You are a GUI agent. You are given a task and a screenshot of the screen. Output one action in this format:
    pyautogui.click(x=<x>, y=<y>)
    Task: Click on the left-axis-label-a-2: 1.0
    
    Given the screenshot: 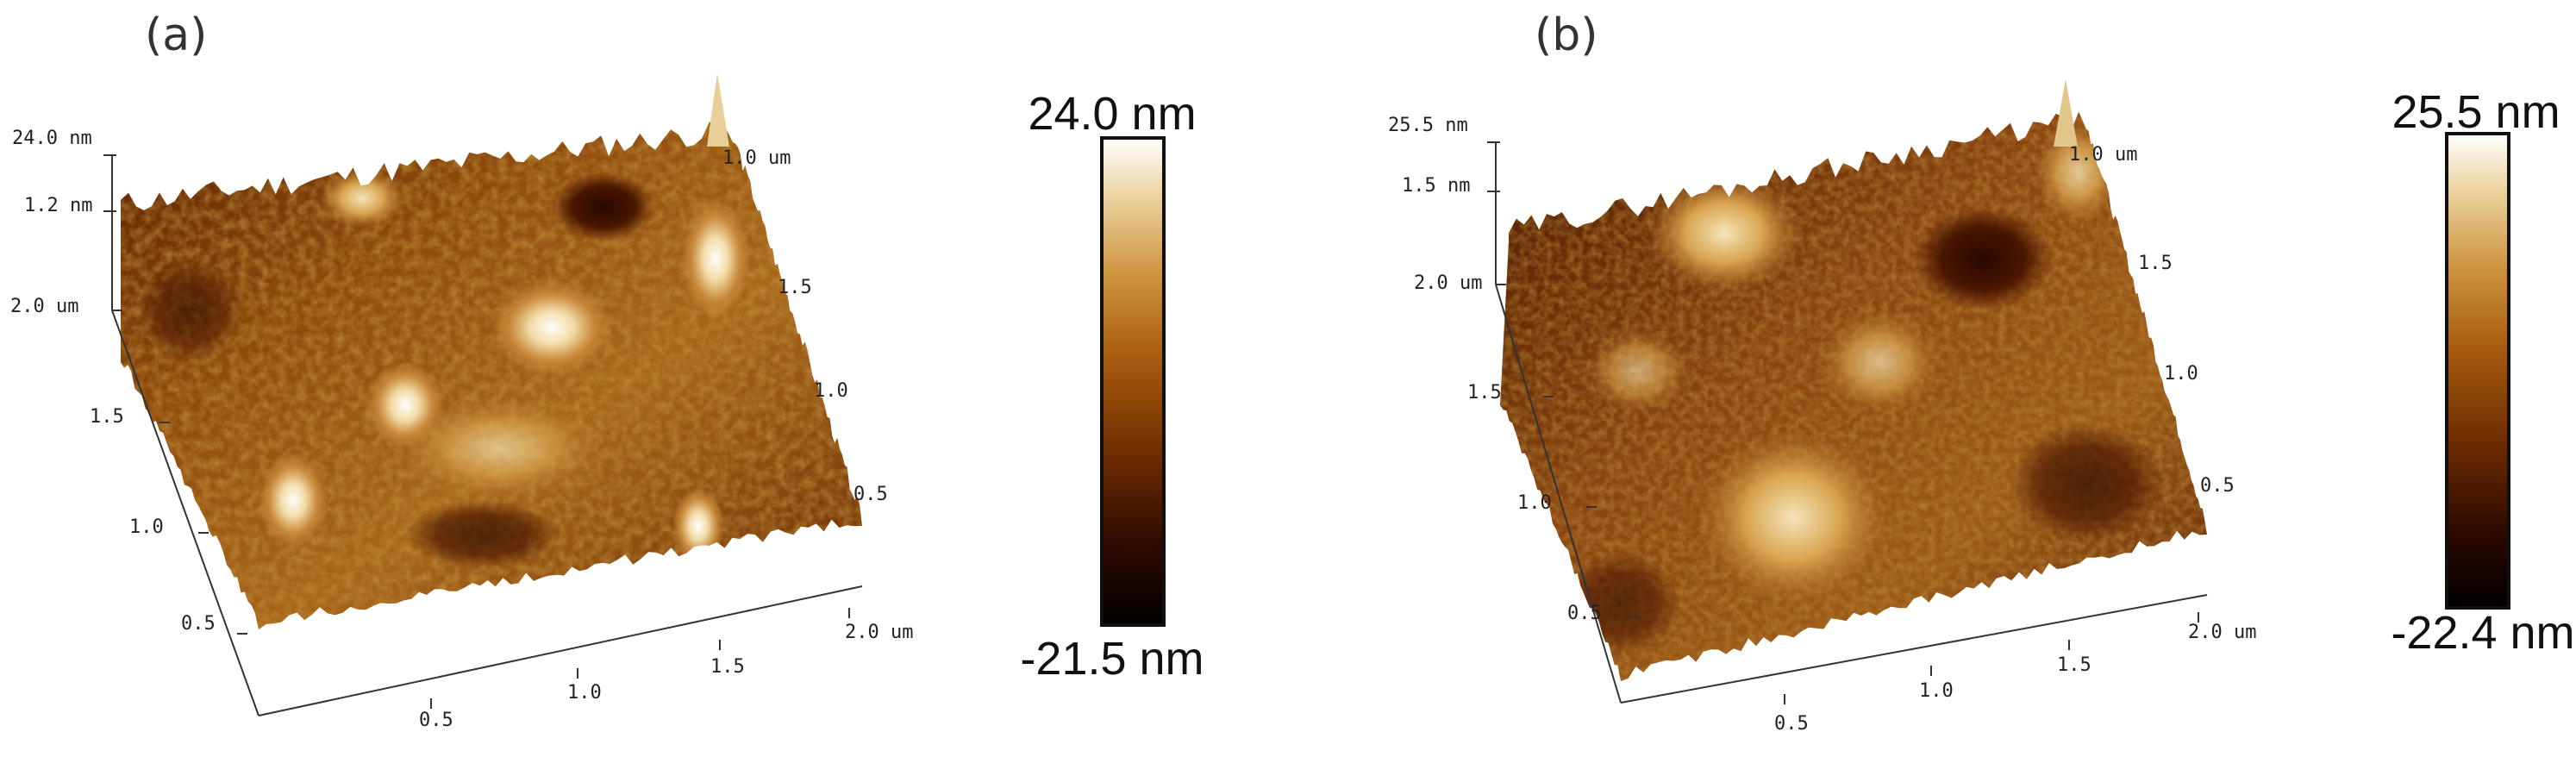 What is the action you would take?
    pyautogui.click(x=147, y=527)
    